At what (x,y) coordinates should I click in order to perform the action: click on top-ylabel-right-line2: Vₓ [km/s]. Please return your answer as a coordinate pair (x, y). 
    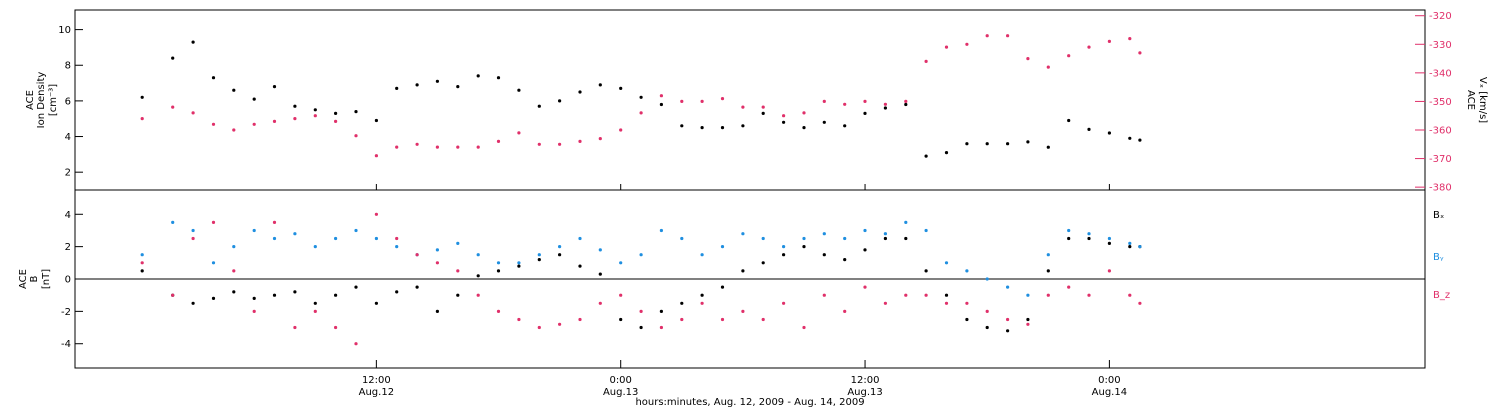
    Looking at the image, I should click on (1482, 100).